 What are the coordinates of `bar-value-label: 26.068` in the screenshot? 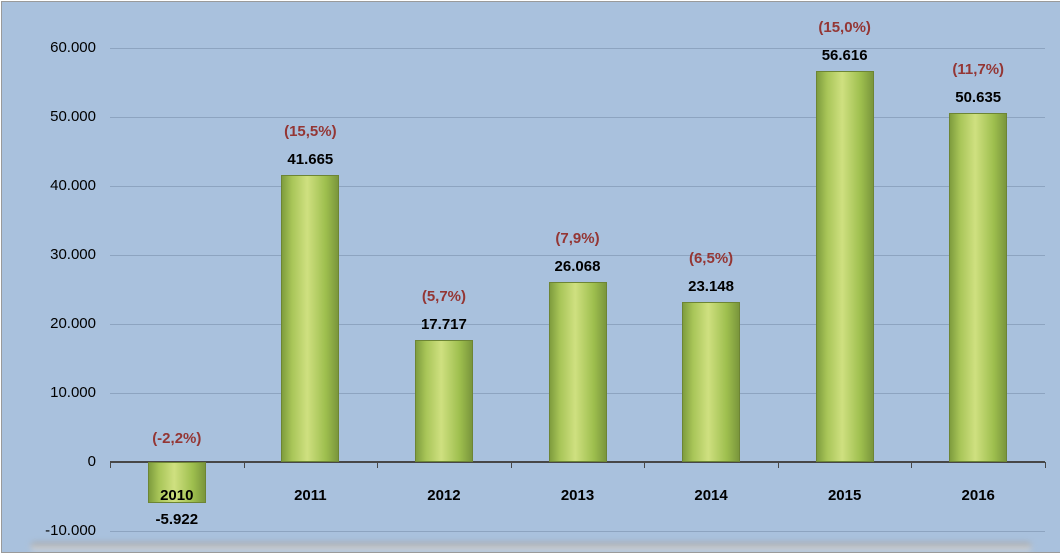 It's located at (577, 267).